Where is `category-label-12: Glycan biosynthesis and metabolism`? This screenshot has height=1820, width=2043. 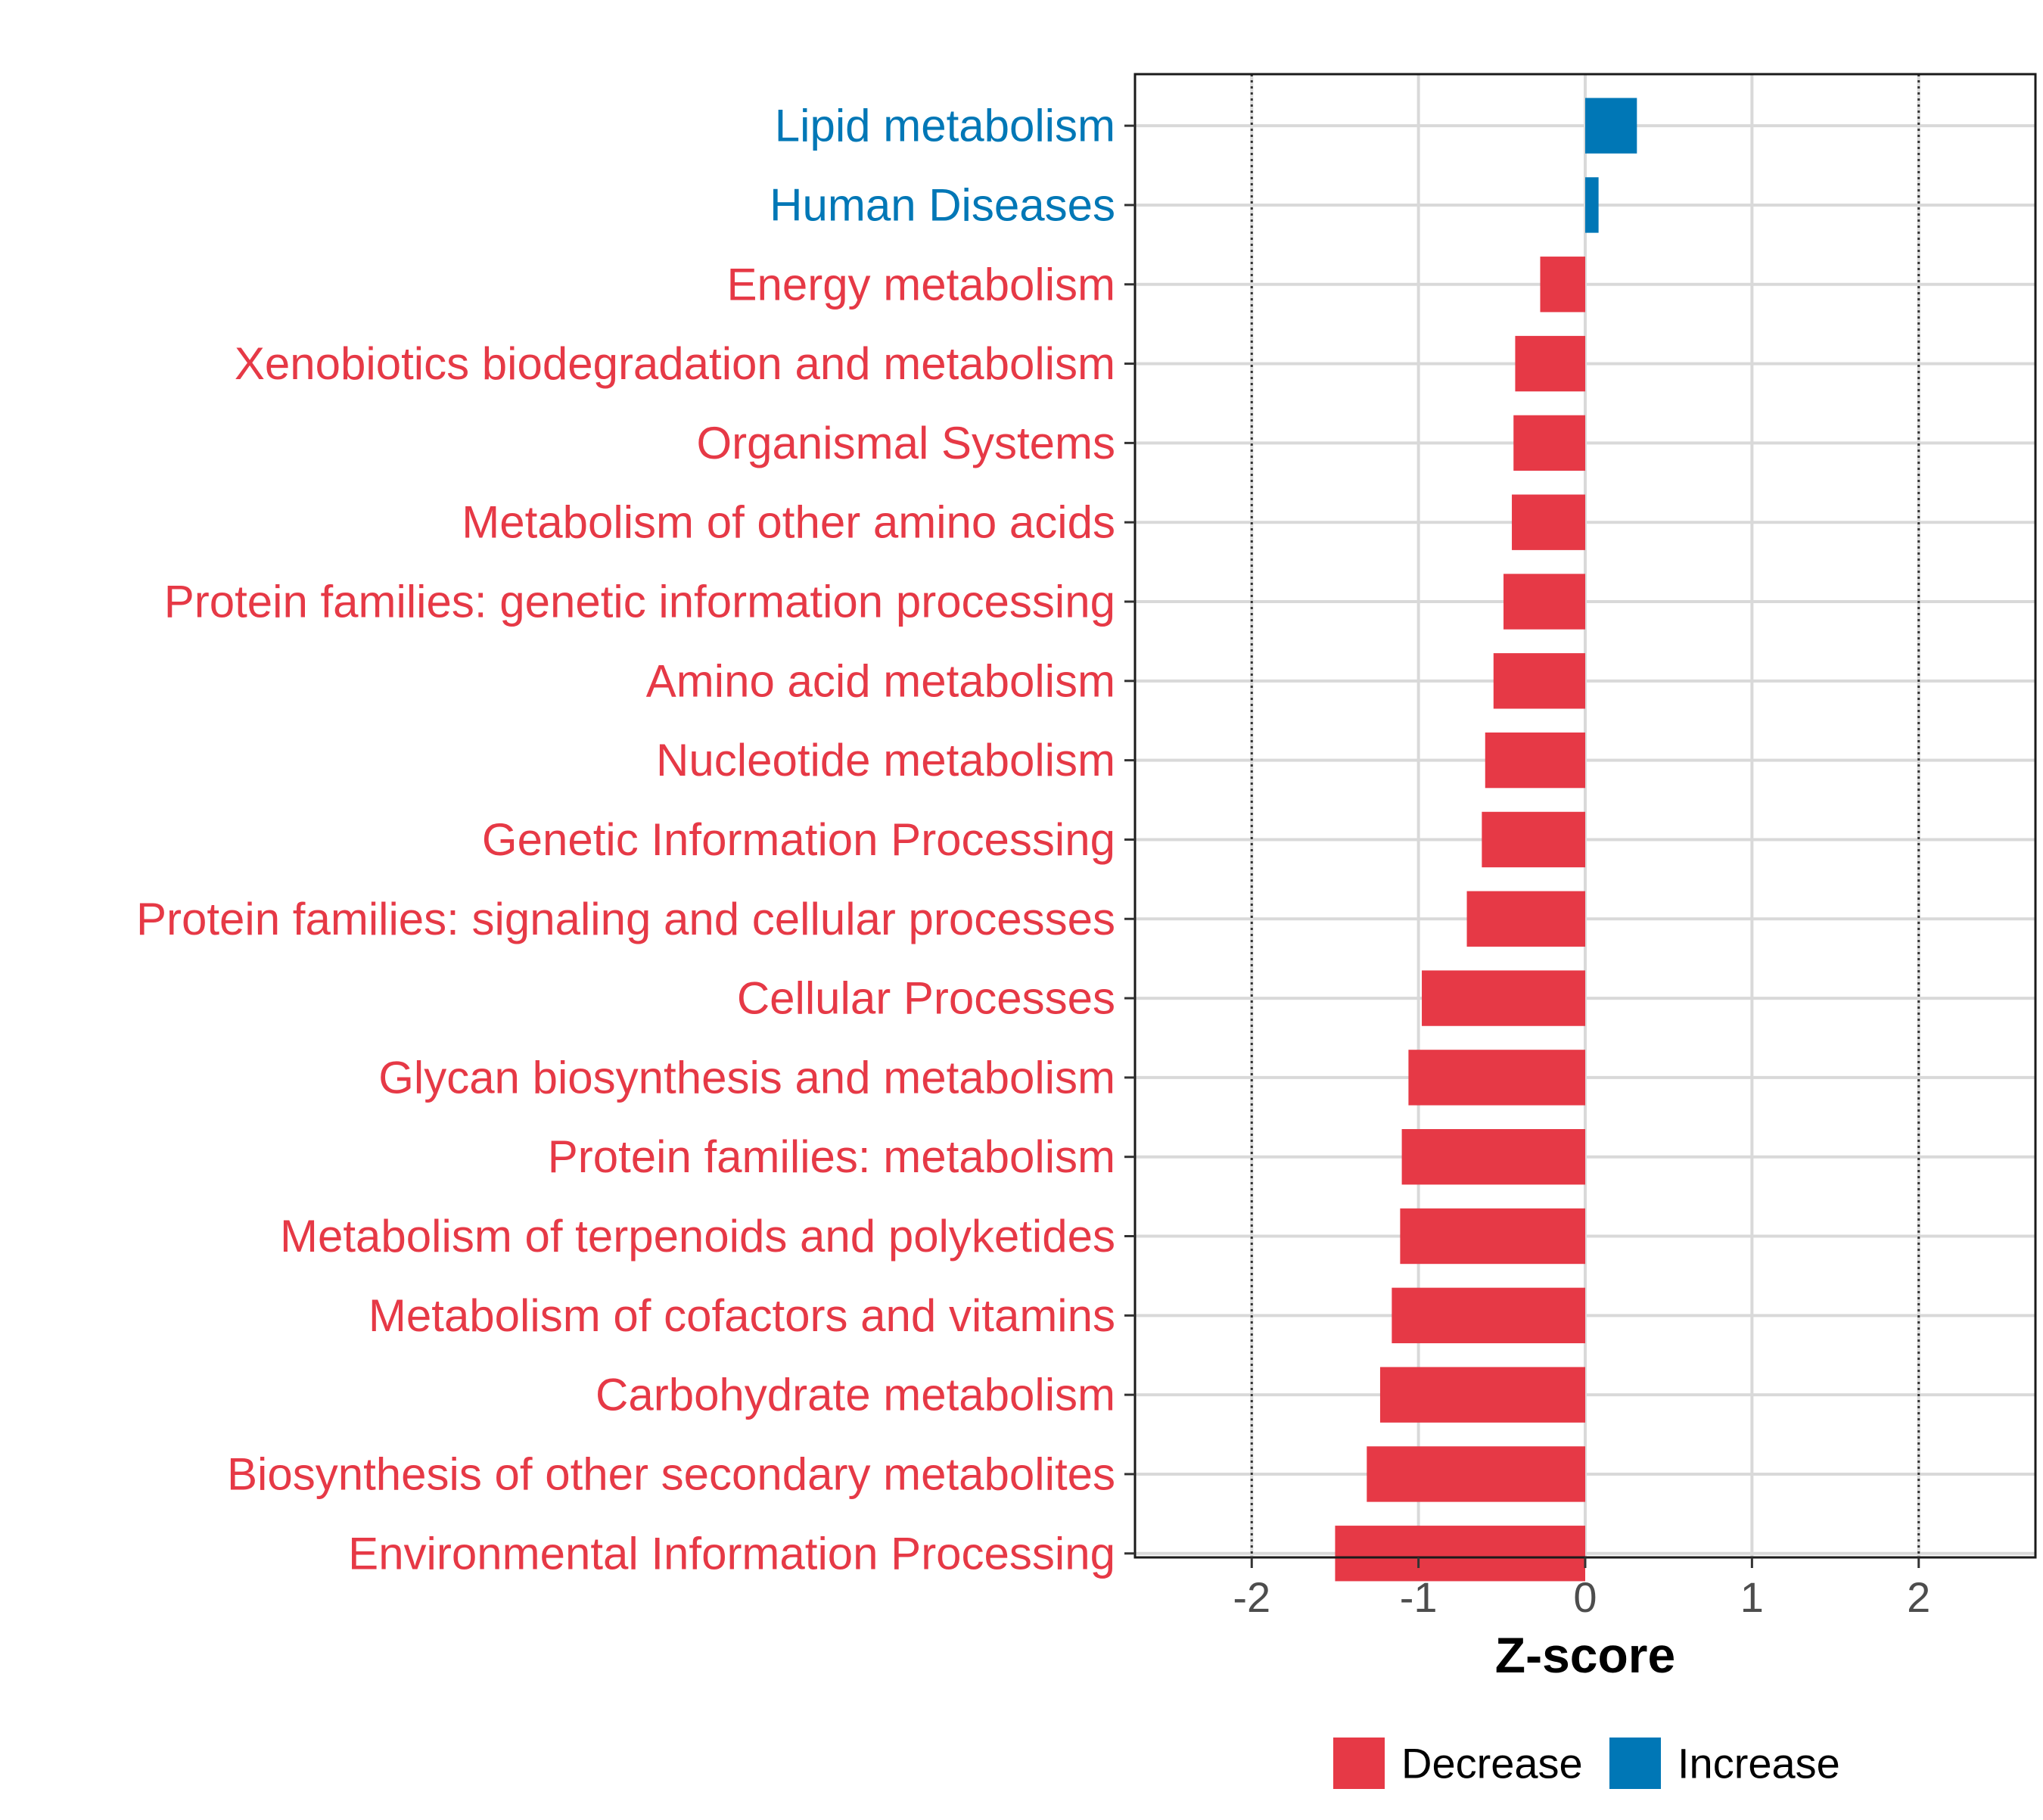 category-label-12: Glycan biosynthesis and metabolism is located at coordinates (747, 1077).